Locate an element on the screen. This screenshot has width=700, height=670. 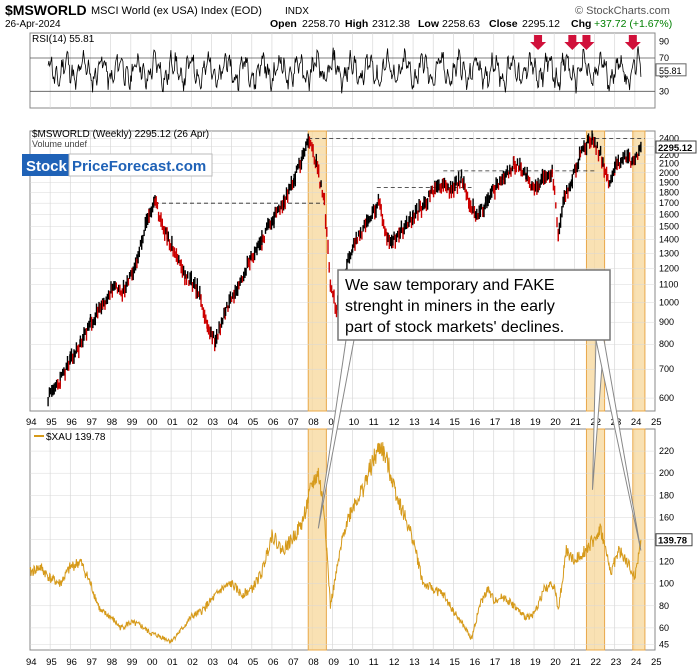
x-tick-label-mid: 99 is located at coordinates (132, 422).